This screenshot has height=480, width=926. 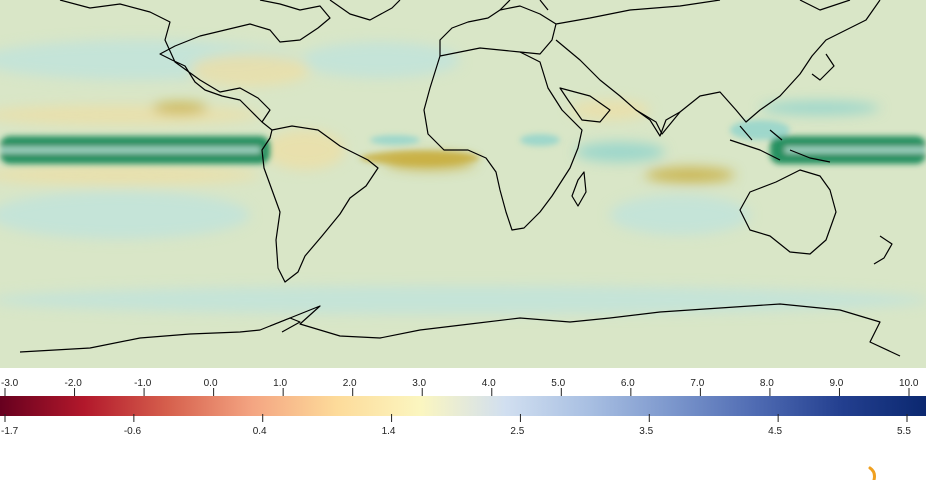 I want to click on colorbar-top-tick-label: 4.0, so click(x=489, y=383).